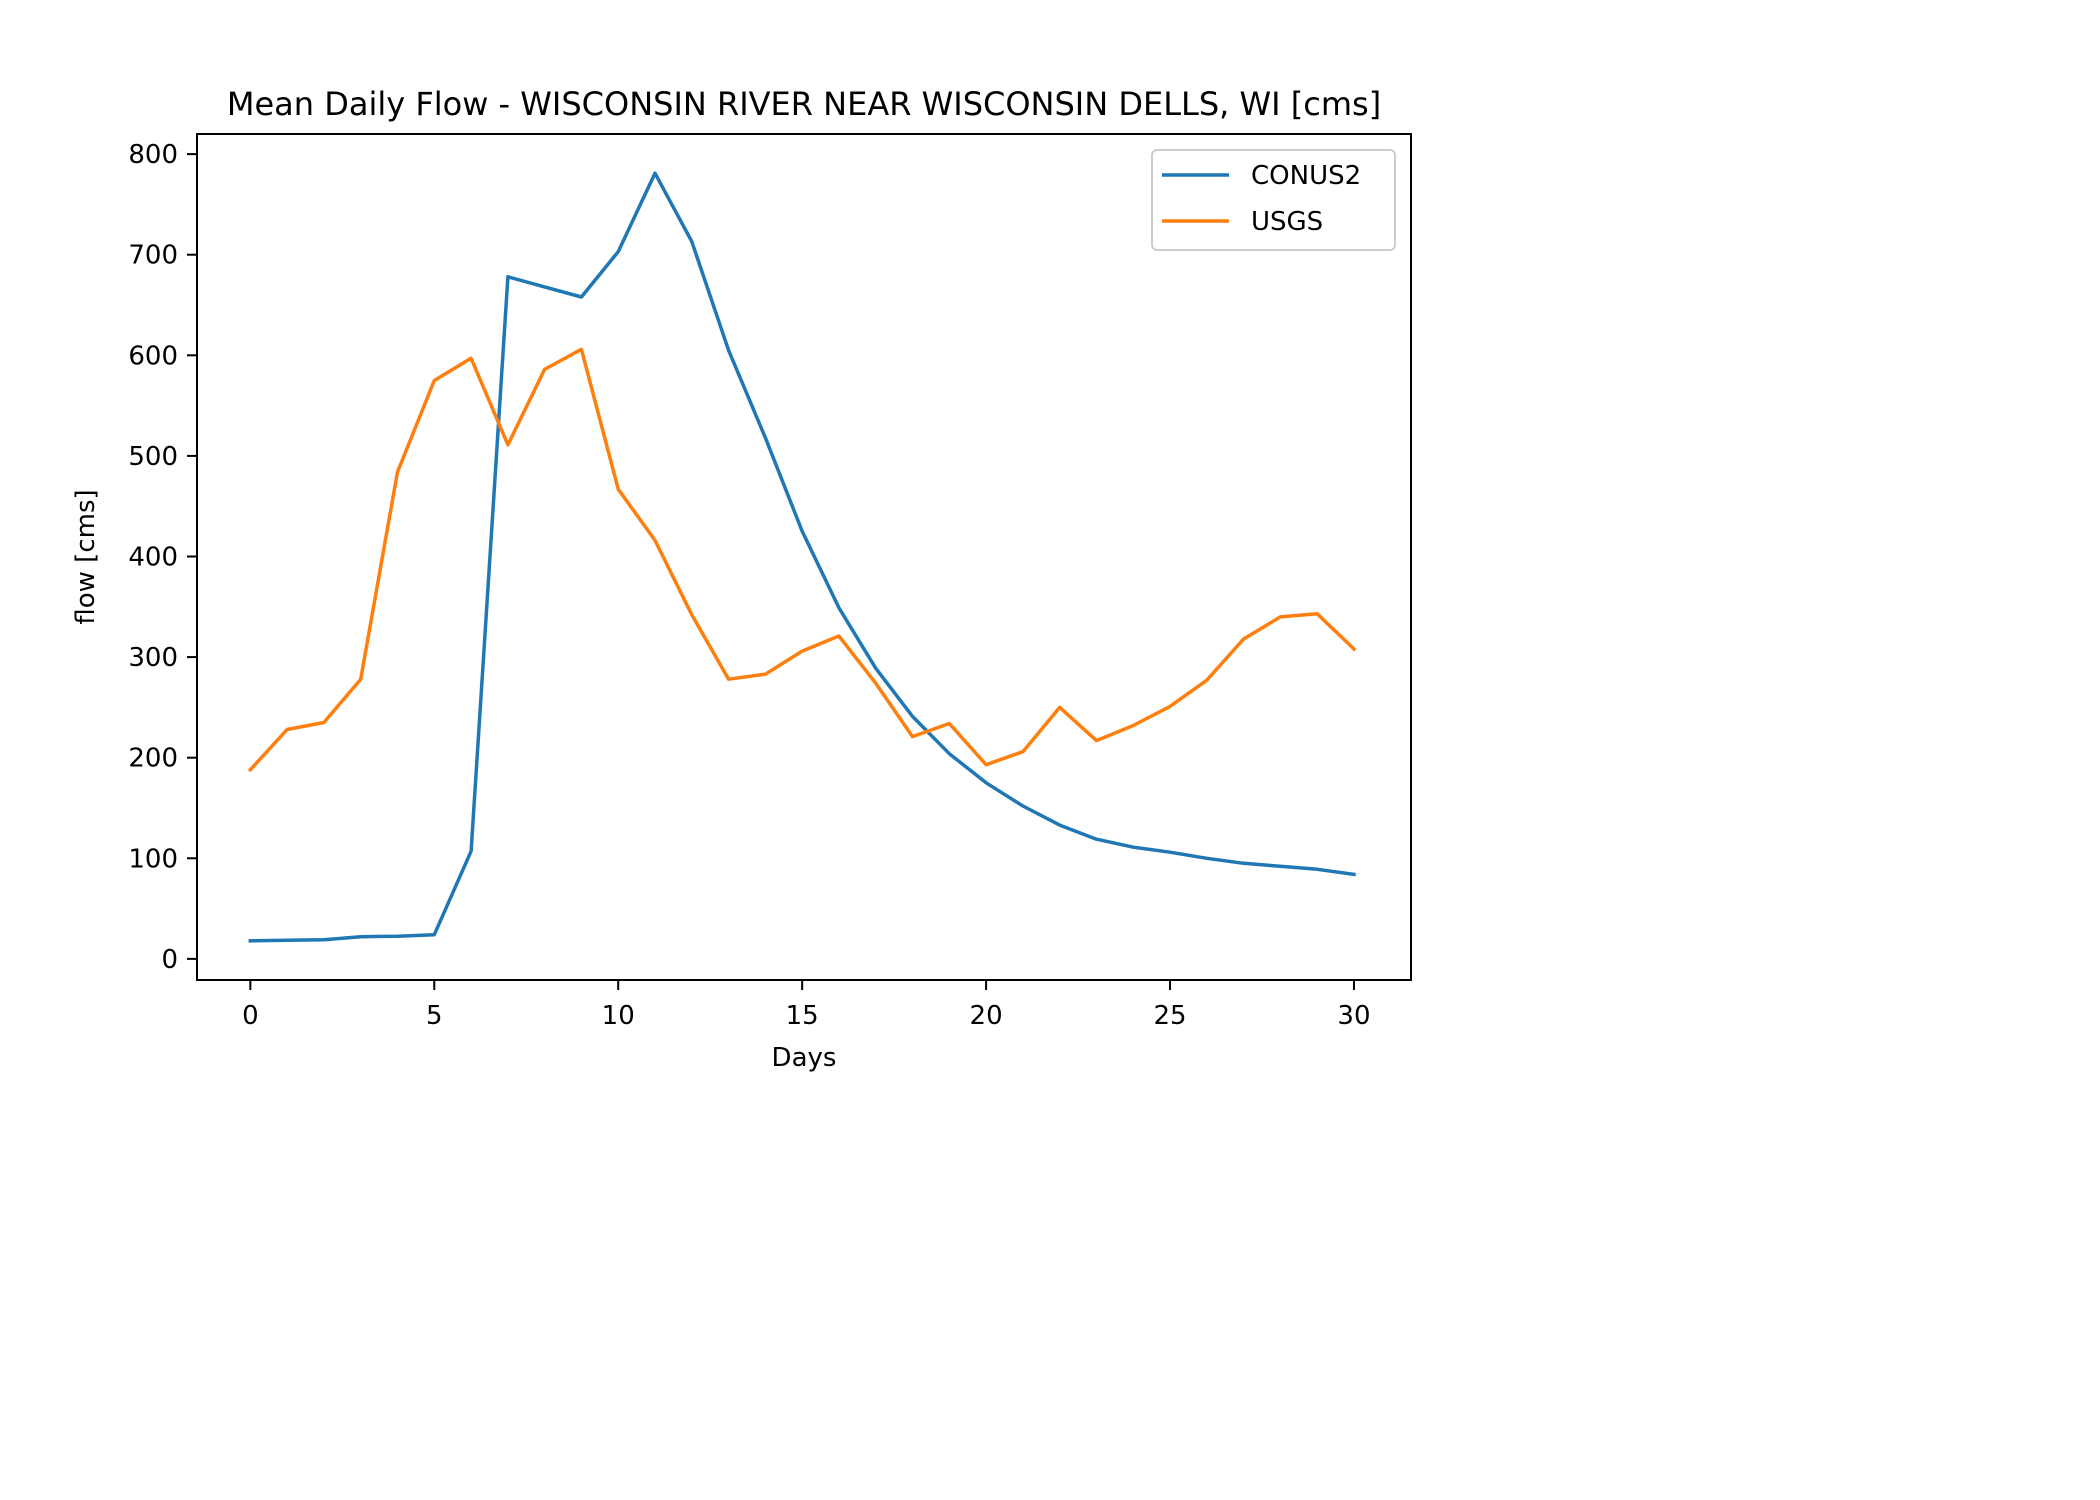  I want to click on y-tick-label: 800, so click(153, 155).